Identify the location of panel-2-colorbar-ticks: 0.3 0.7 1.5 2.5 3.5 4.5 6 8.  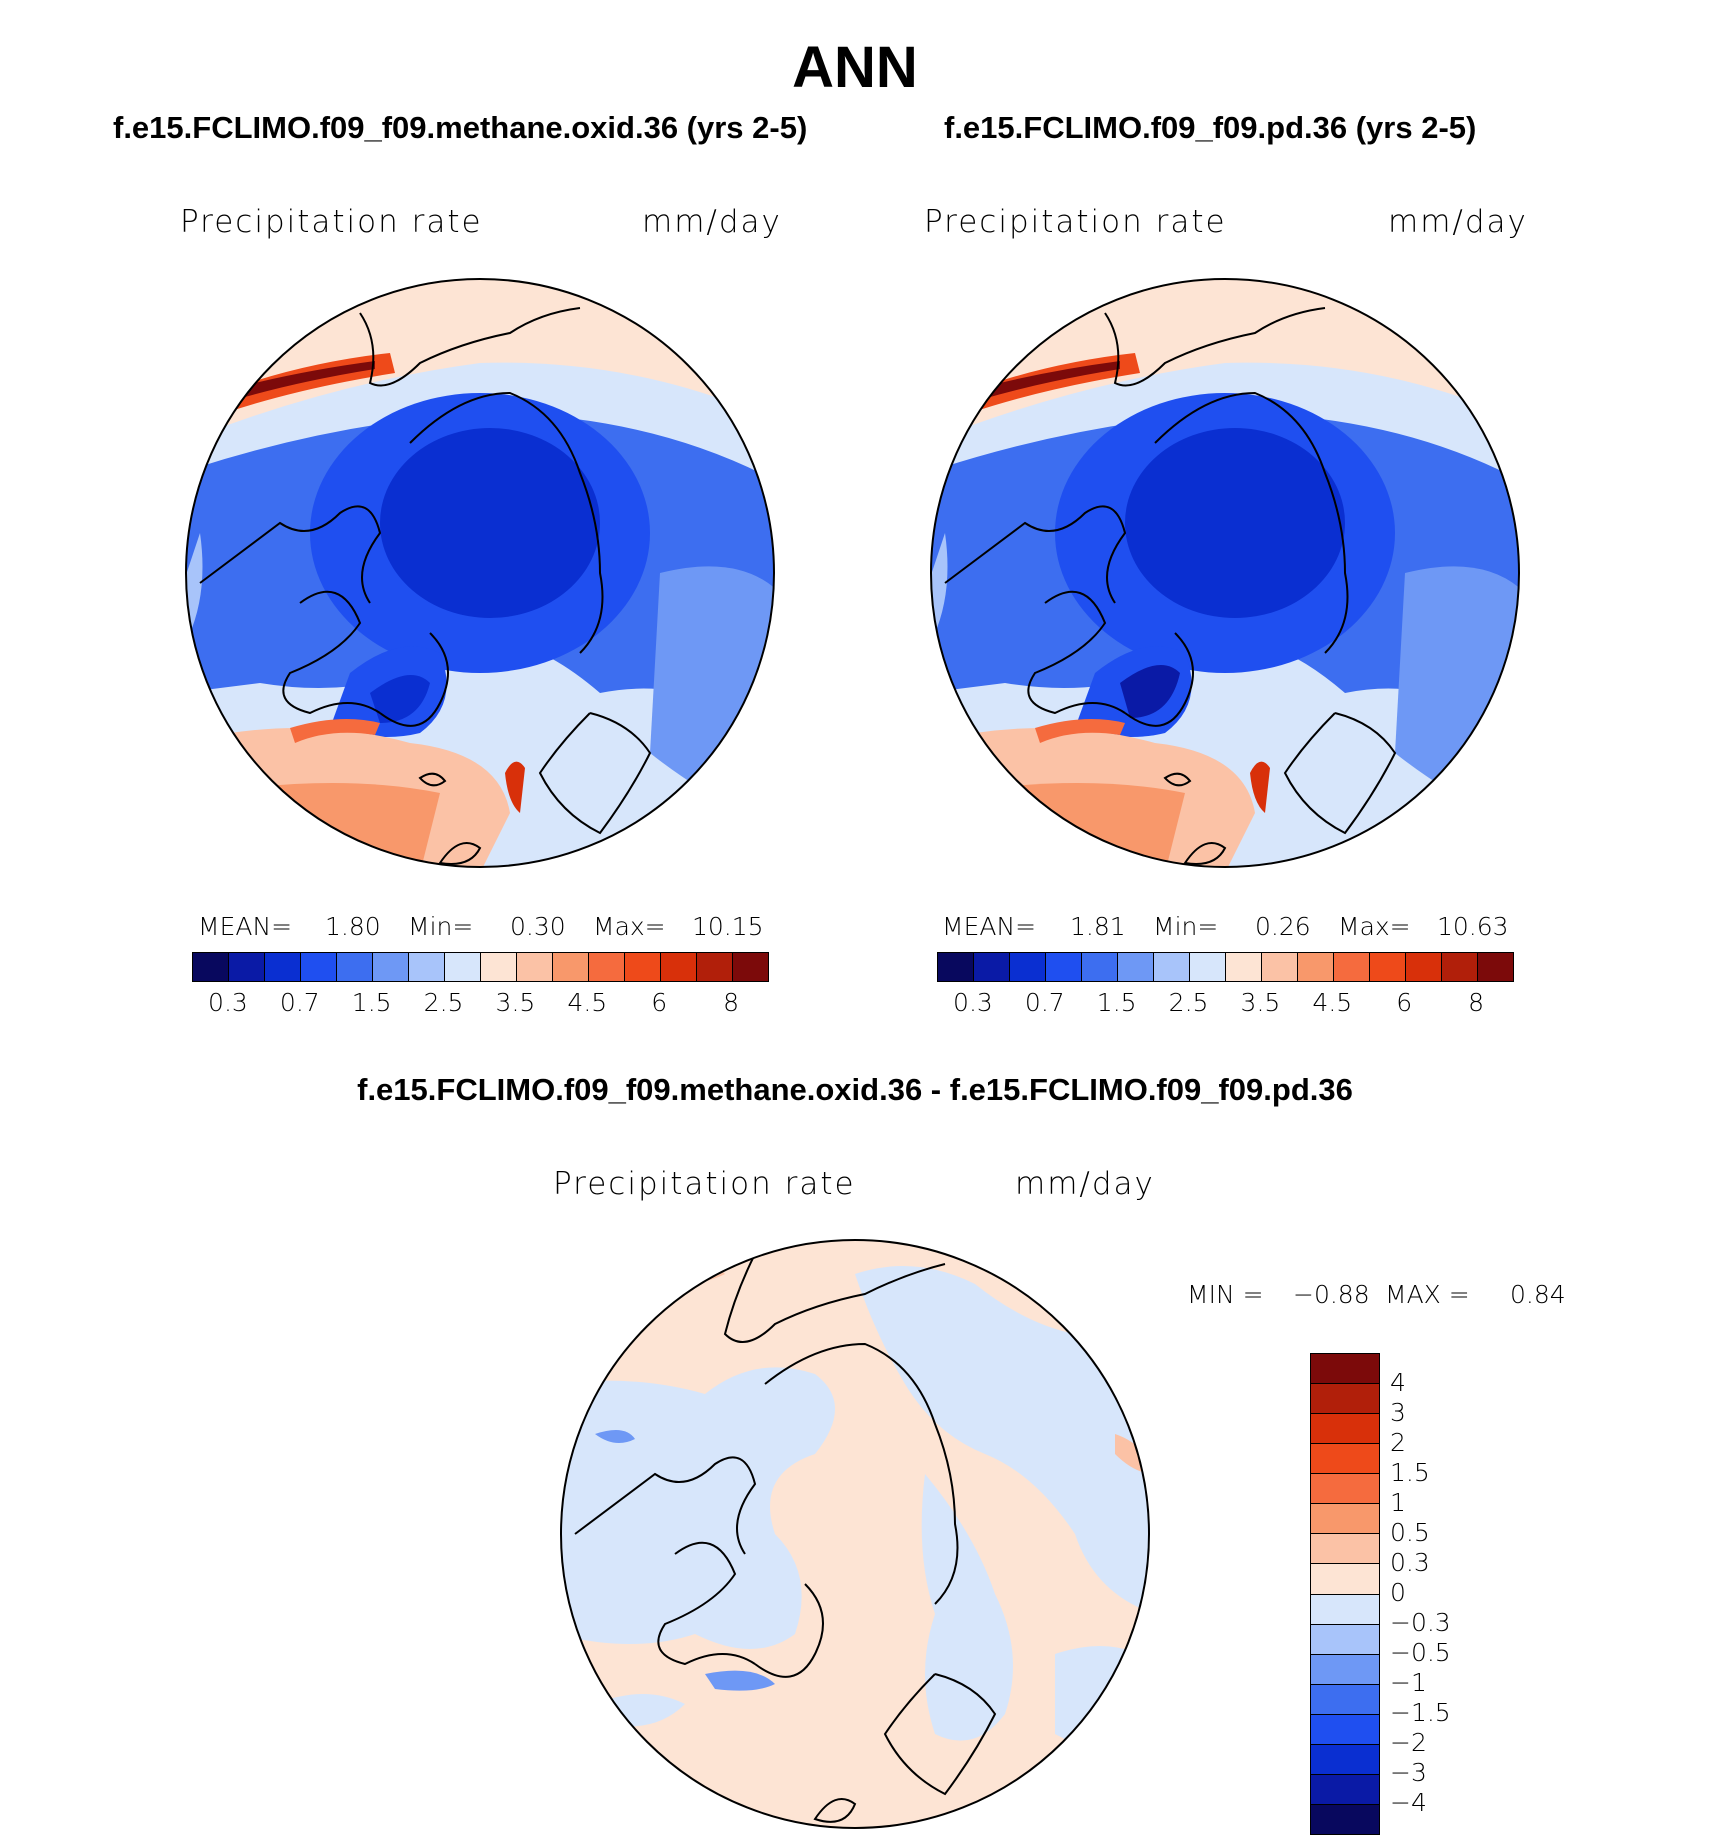
(1224, 1003).